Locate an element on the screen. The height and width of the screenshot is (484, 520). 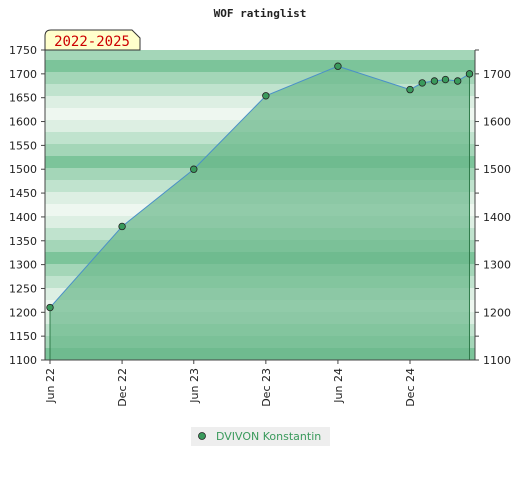
x-tick-label: Jun 23 is located at coordinates (194, 386).